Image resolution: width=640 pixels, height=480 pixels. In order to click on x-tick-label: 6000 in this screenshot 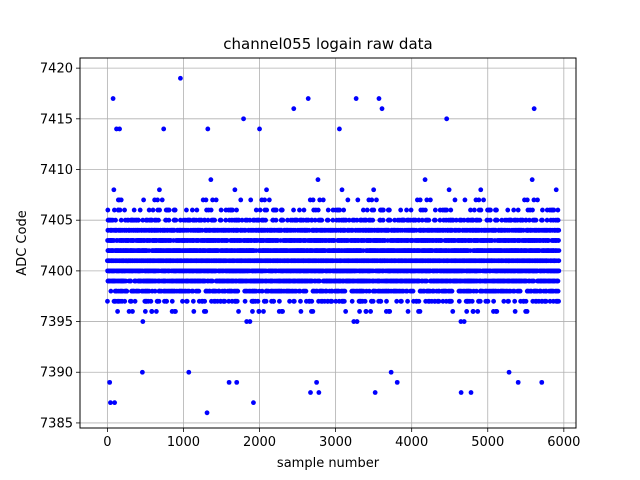, I will do `click(563, 442)`.